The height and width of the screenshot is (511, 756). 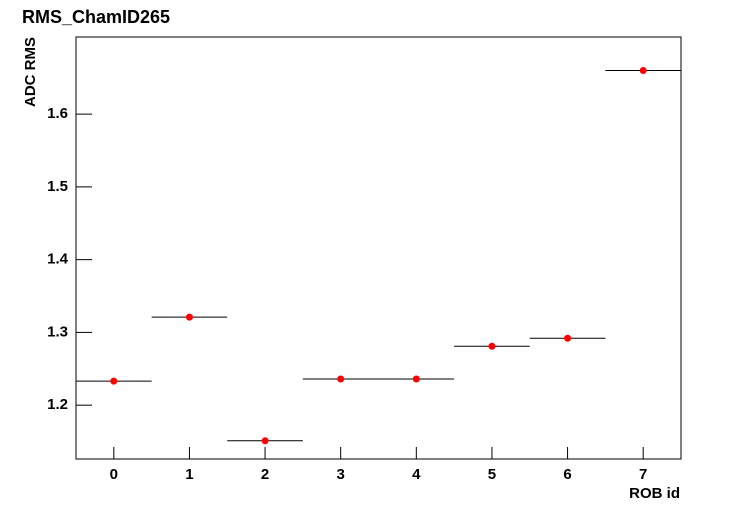 I want to click on x-tick-label: 4, so click(x=416, y=474).